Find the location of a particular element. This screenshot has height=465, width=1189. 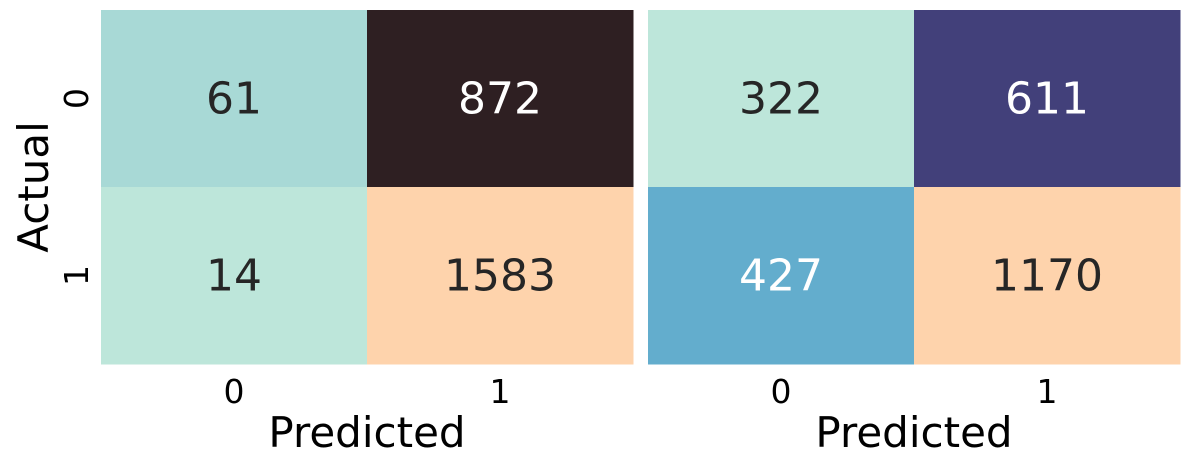

cell-value-label: 611 is located at coordinates (1047, 99).